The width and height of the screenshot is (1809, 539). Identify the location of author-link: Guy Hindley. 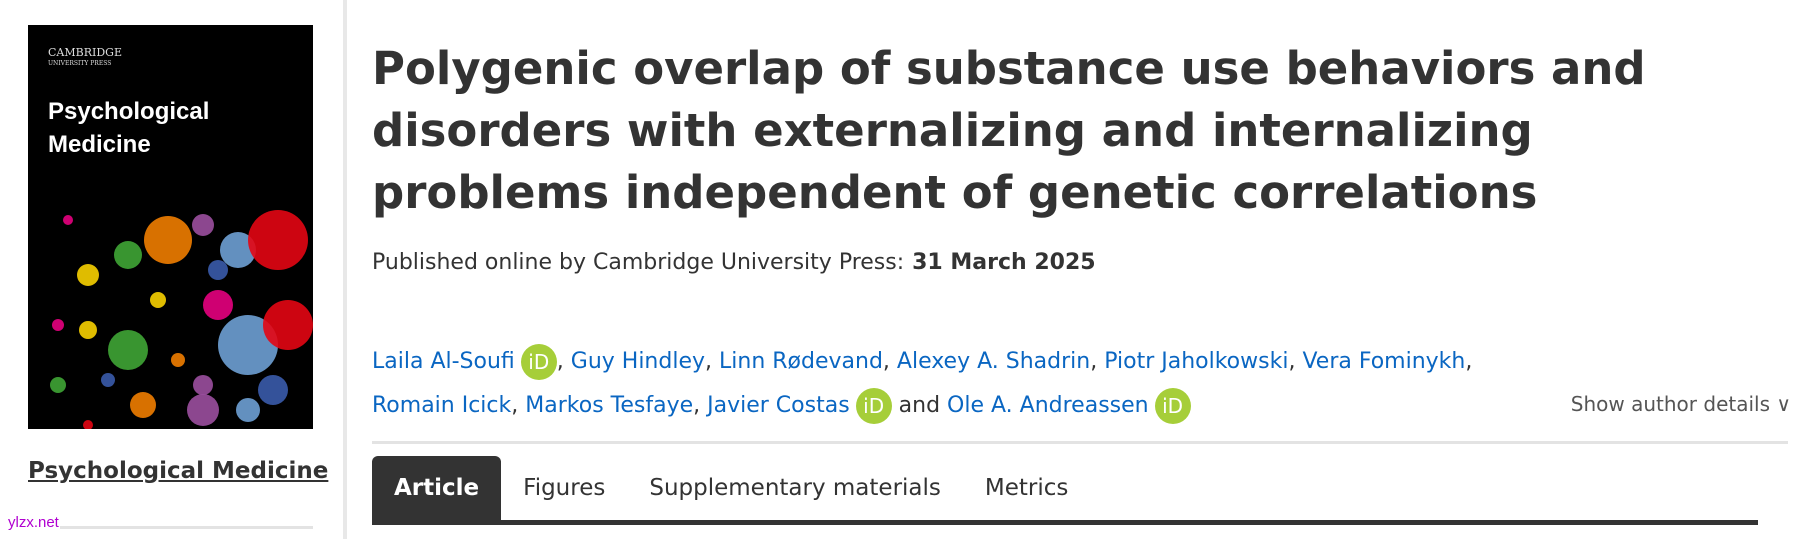
(637, 361).